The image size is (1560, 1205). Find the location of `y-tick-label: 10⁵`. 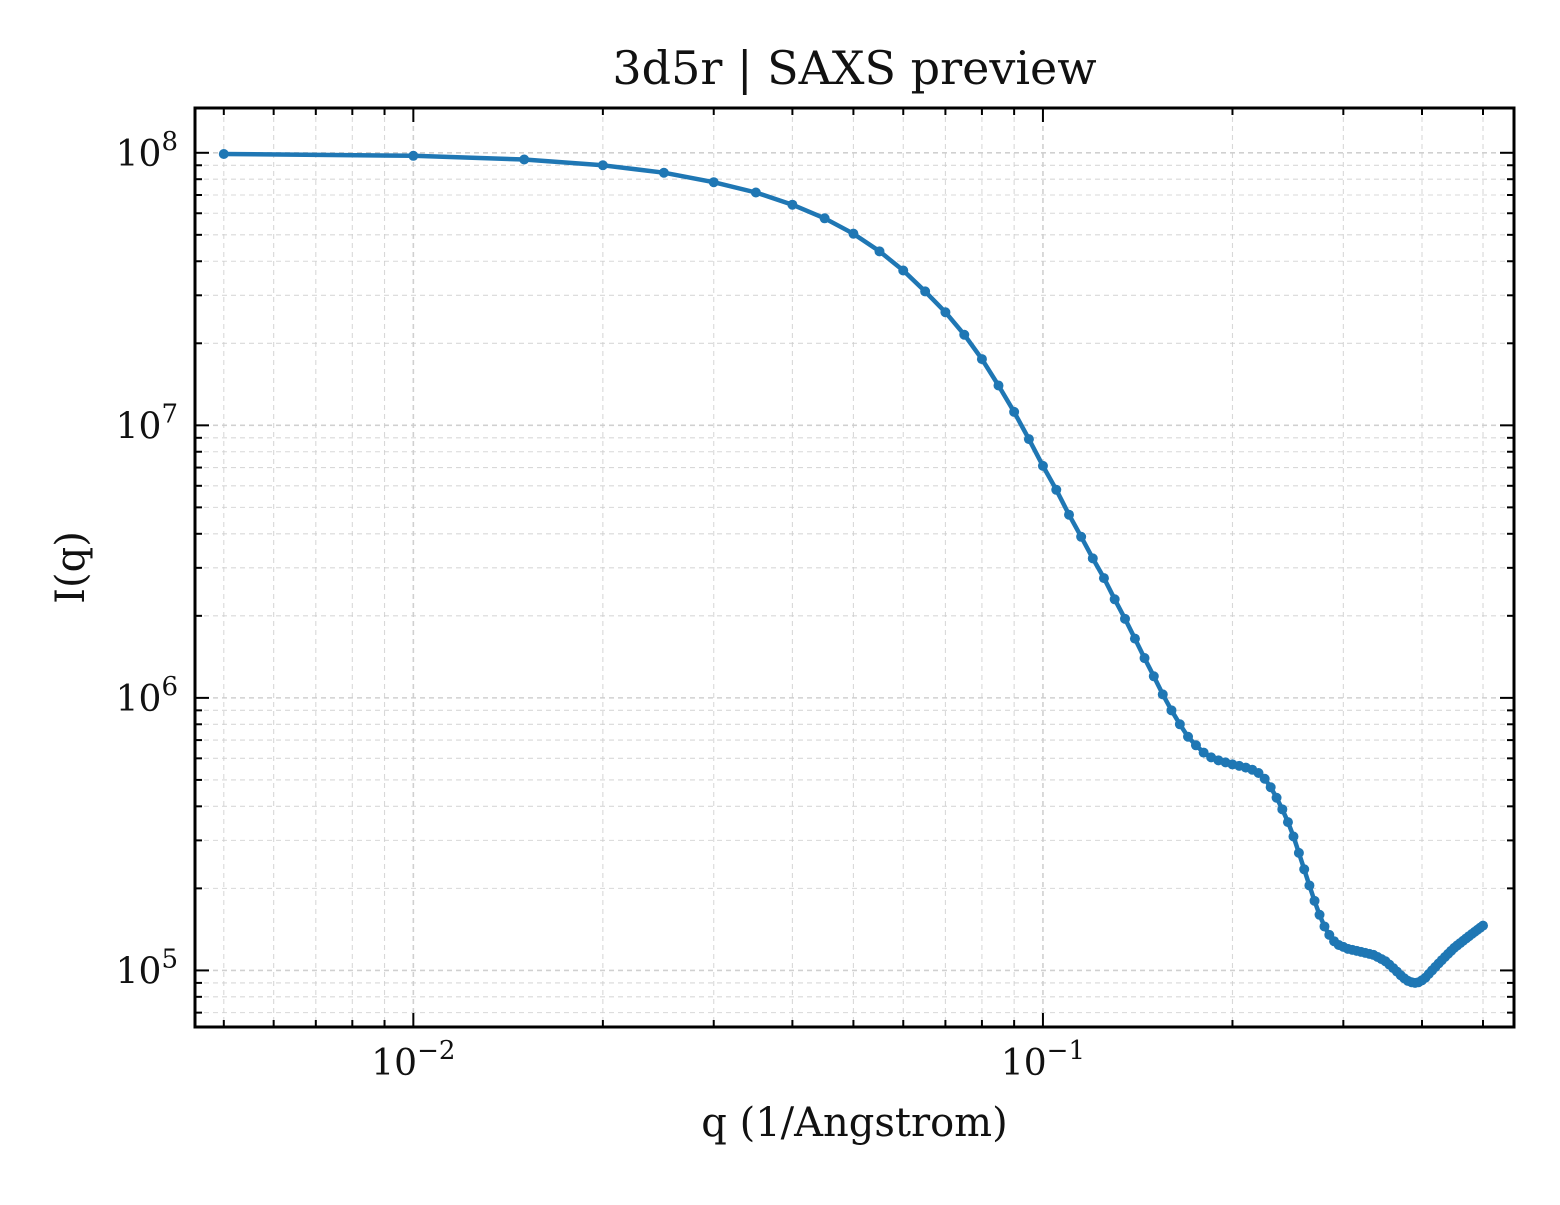

y-tick-label: 10⁵ is located at coordinates (147, 968).